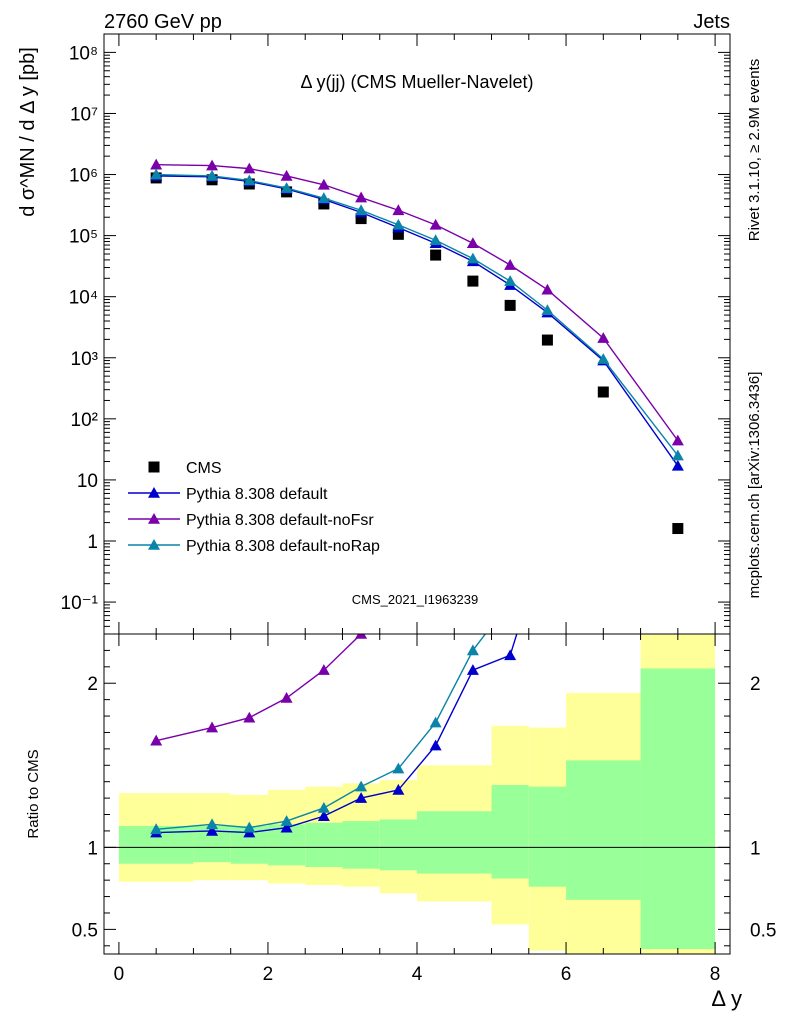 This screenshot has height=1024, width=786. I want to click on ratio-tick-label: 2, so click(92, 684).